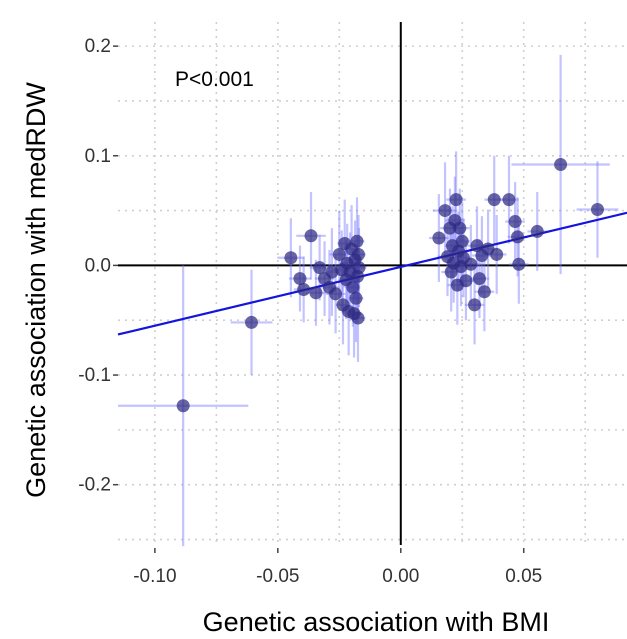  Describe the element at coordinates (277, 576) in the screenshot. I see `x-tick-label: -0.05` at that location.